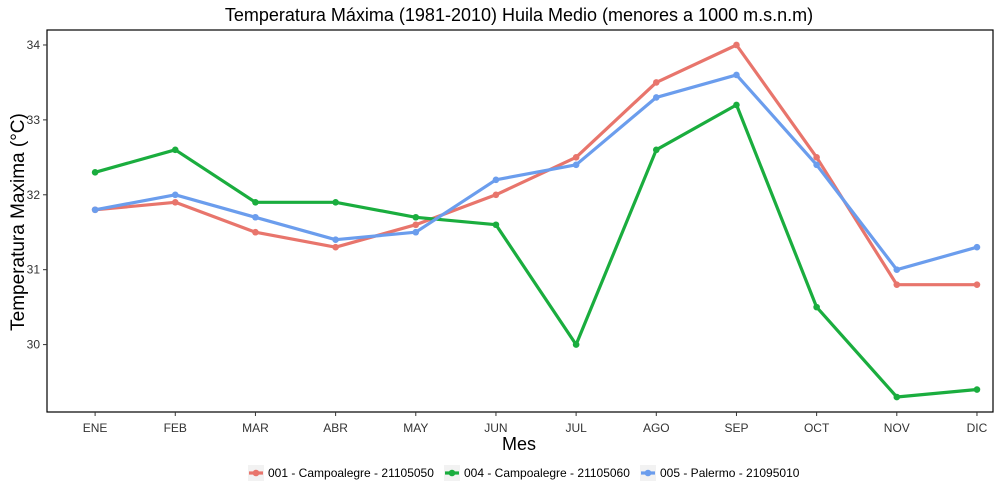 The width and height of the screenshot is (1000, 500). What do you see at coordinates (95, 428) in the screenshot?
I see `x-tick-label: ENE` at bounding box center [95, 428].